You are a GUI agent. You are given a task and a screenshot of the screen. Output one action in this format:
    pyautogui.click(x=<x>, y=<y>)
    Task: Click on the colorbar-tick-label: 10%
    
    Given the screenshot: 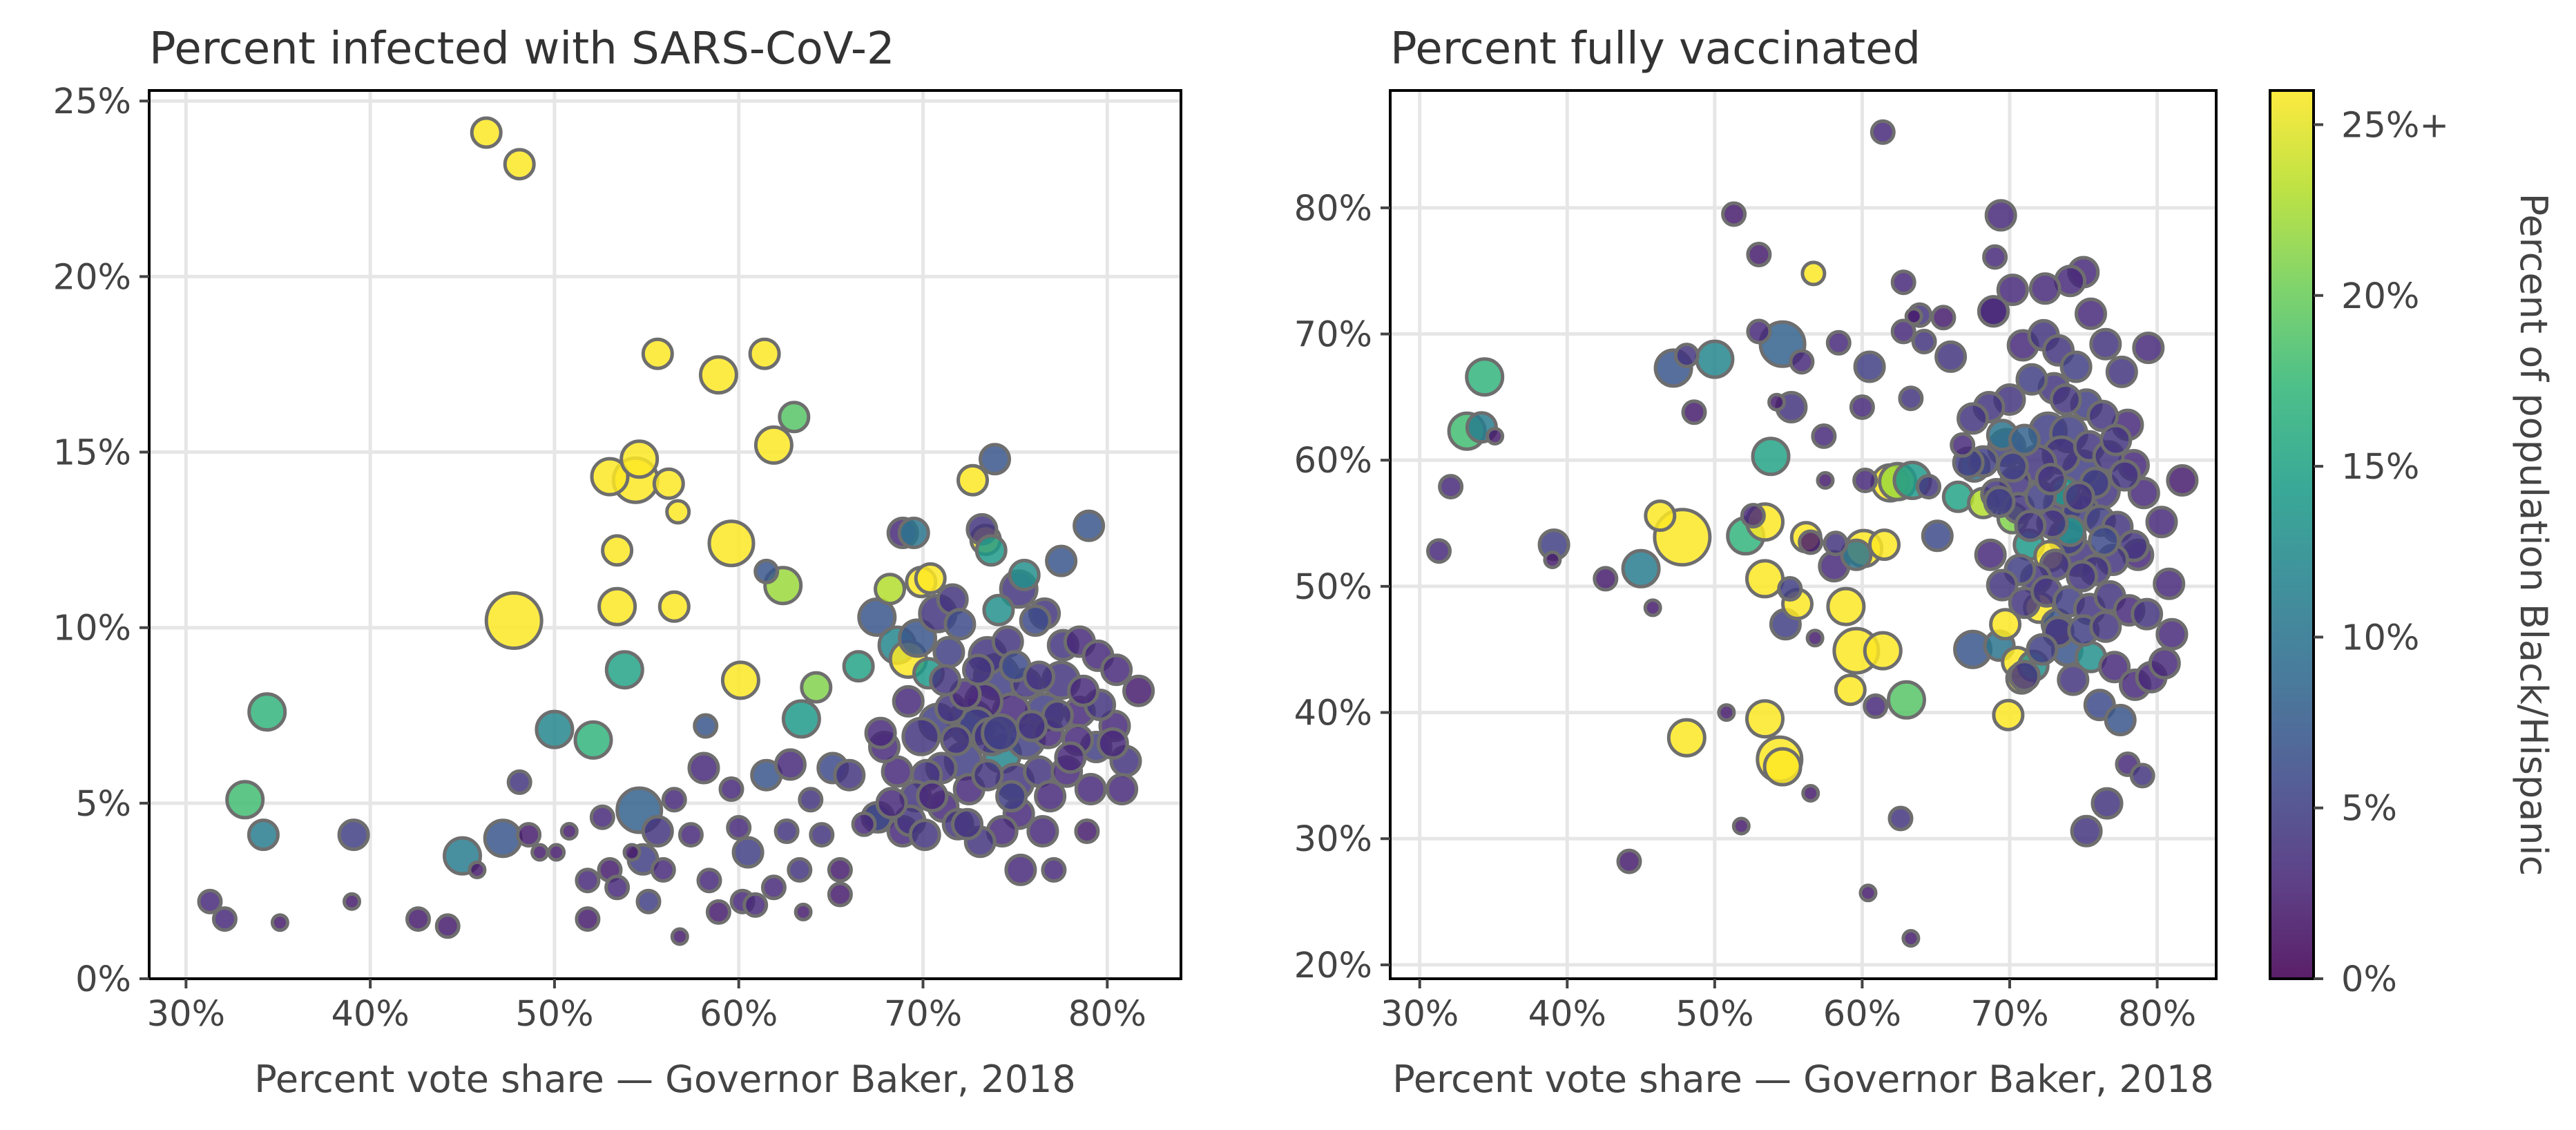 What is the action you would take?
    pyautogui.click(x=2380, y=637)
    